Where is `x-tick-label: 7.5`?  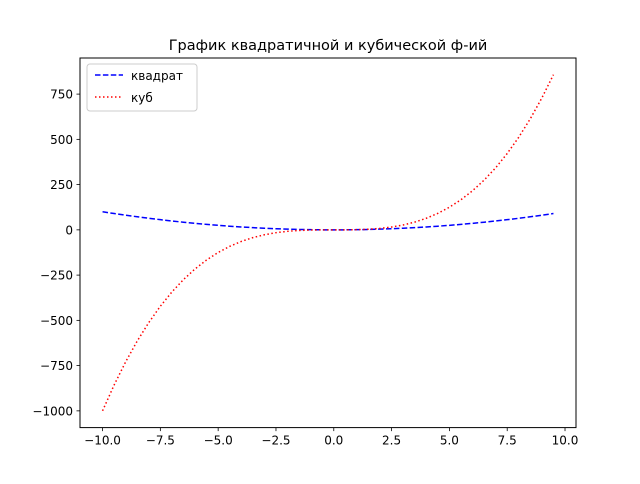 x-tick-label: 7.5 is located at coordinates (507, 441).